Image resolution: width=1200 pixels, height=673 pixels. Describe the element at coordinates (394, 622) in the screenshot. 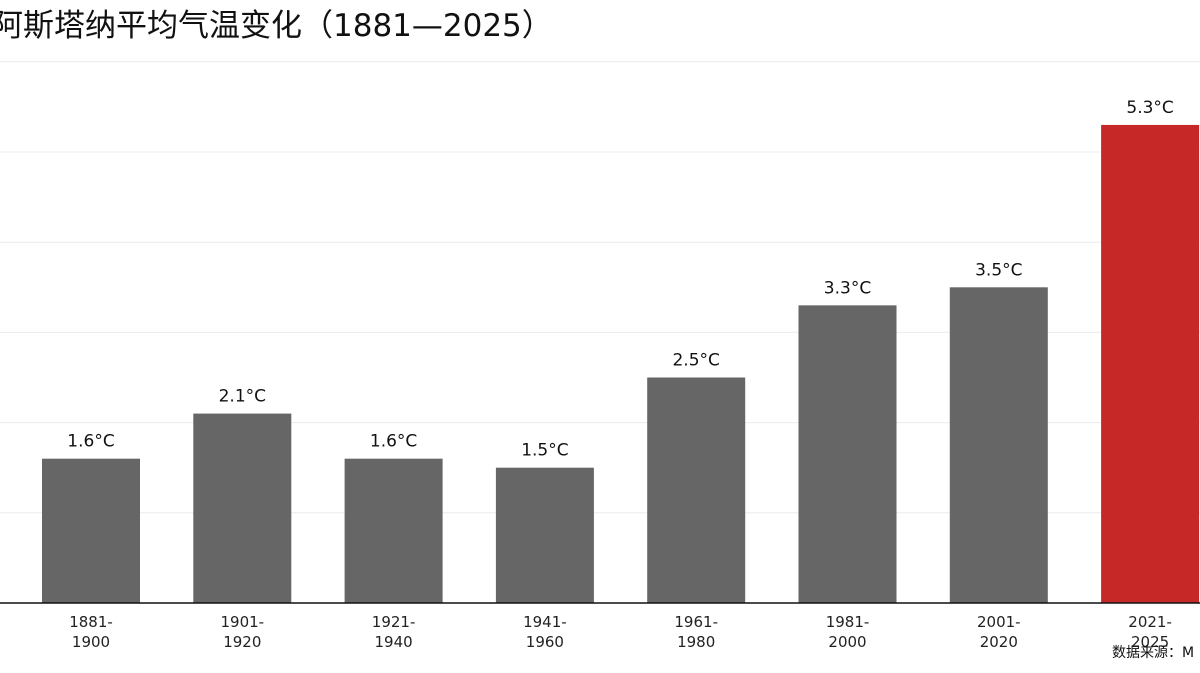

I see `x-tick-label-2-line-0: 1921-` at that location.